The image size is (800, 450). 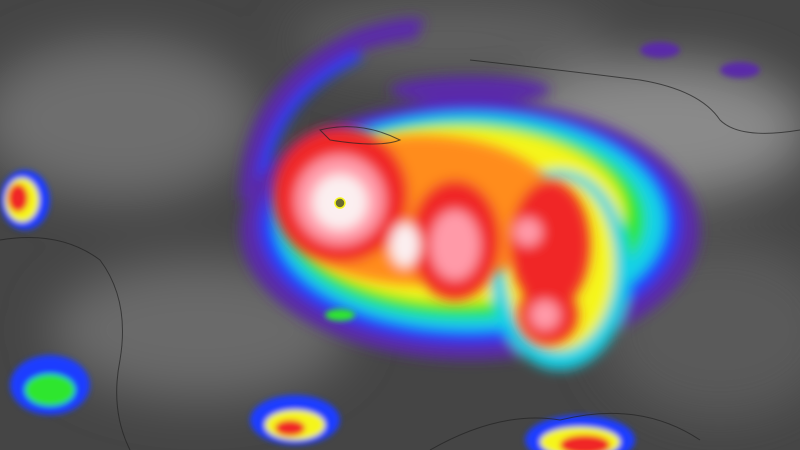 What do you see at coordinates (340, 203) in the screenshot?
I see `hurricane-eye` at bounding box center [340, 203].